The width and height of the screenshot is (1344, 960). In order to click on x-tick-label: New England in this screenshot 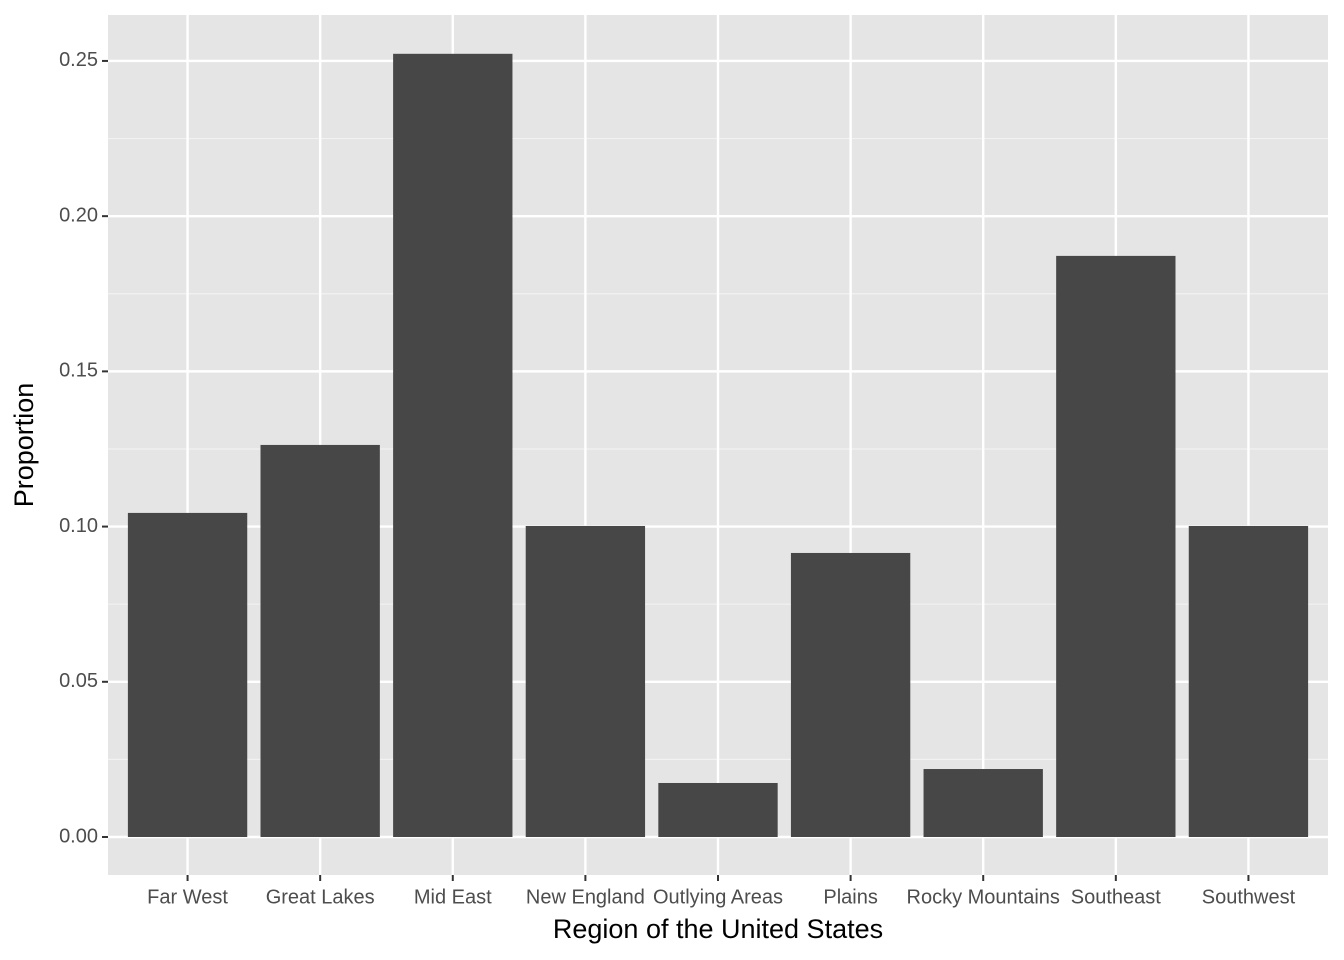, I will do `click(585, 897)`.